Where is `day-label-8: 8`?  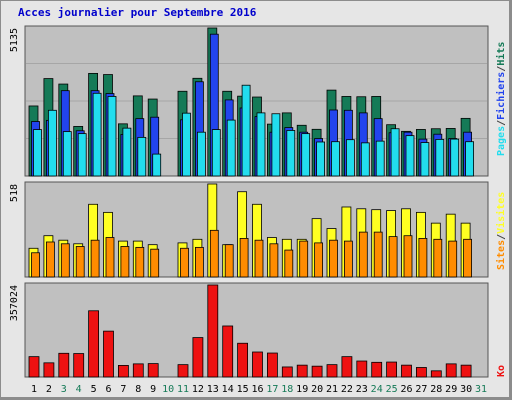 day-label-8: 8 is located at coordinates (138, 389).